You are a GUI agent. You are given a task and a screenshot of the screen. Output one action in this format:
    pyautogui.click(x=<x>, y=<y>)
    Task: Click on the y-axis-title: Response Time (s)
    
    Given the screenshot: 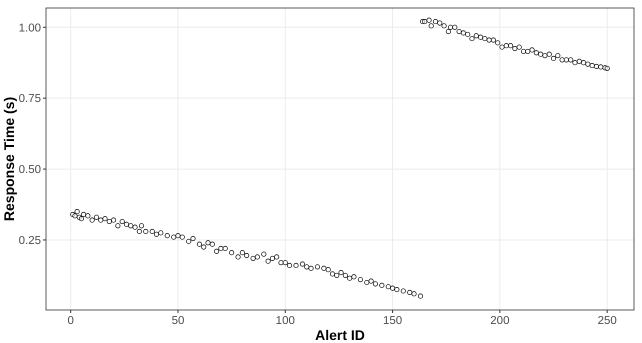 What is the action you would take?
    pyautogui.click(x=9, y=159)
    